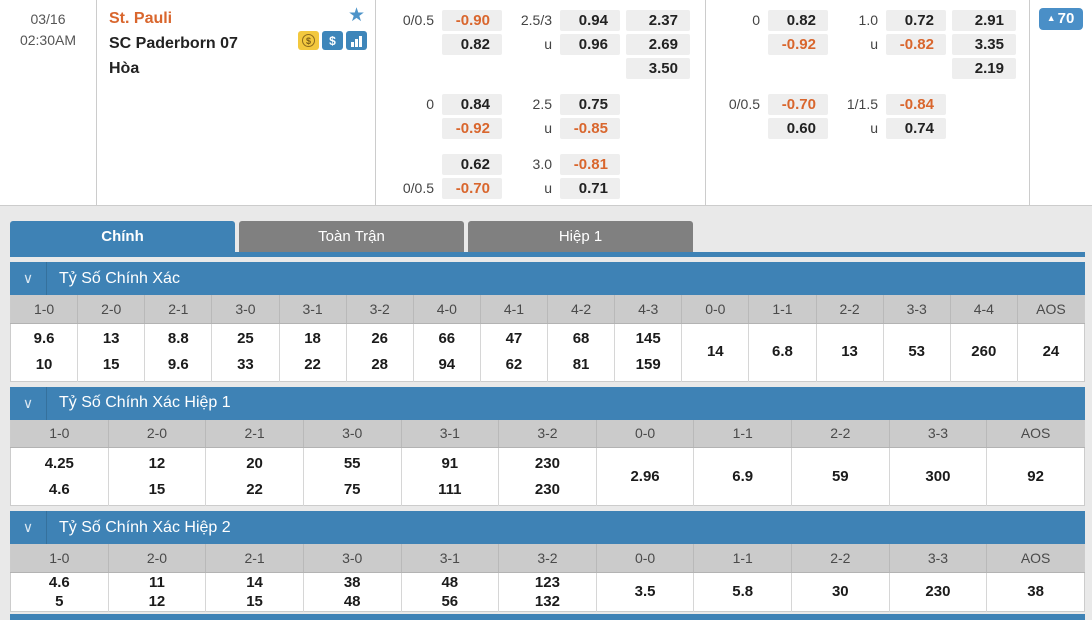 Image resolution: width=1092 pixels, height=620 pixels. I want to click on score-odds-cell: 38, so click(1036, 591).